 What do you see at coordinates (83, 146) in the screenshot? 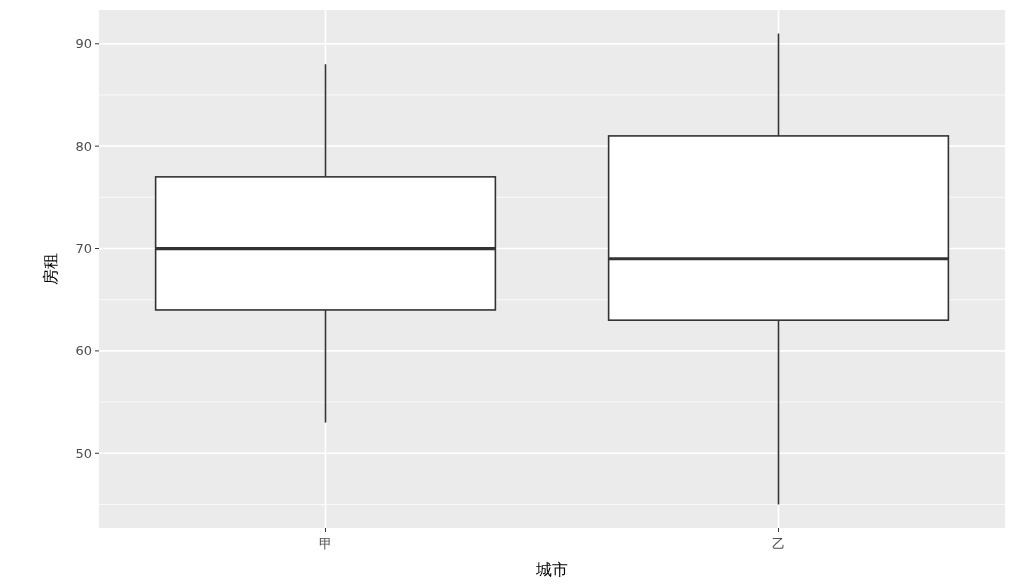
I see `y-tick-label: 80` at bounding box center [83, 146].